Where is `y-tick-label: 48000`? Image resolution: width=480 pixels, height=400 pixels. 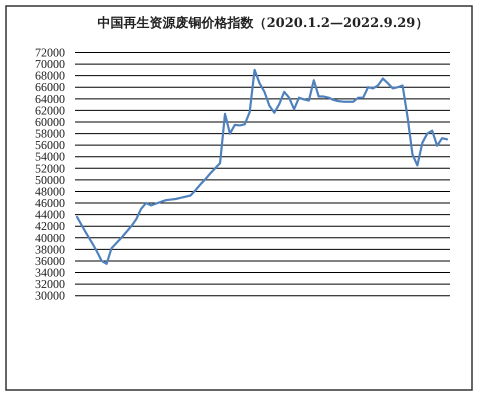 y-tick-label: 48000 is located at coordinates (50, 191).